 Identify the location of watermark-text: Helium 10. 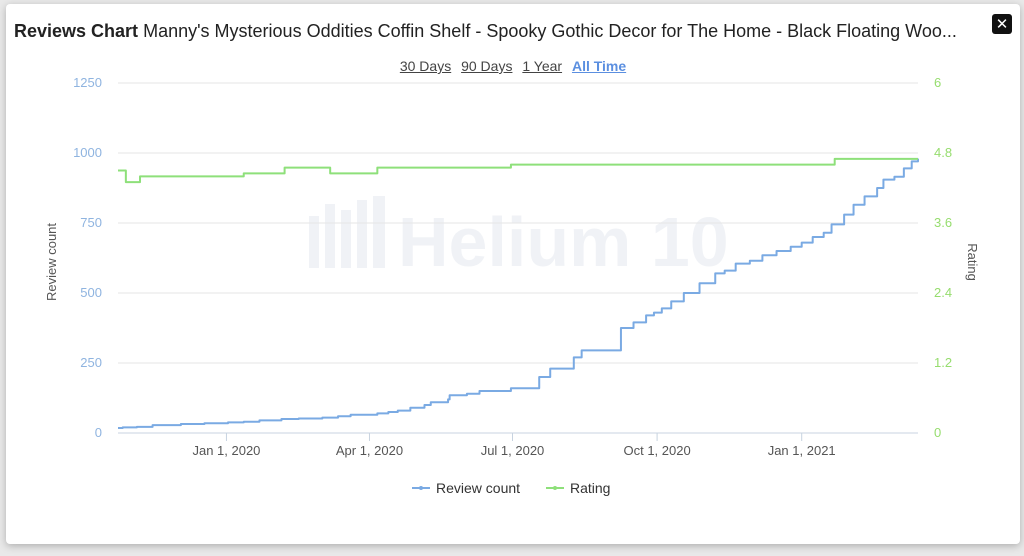
(563, 242).